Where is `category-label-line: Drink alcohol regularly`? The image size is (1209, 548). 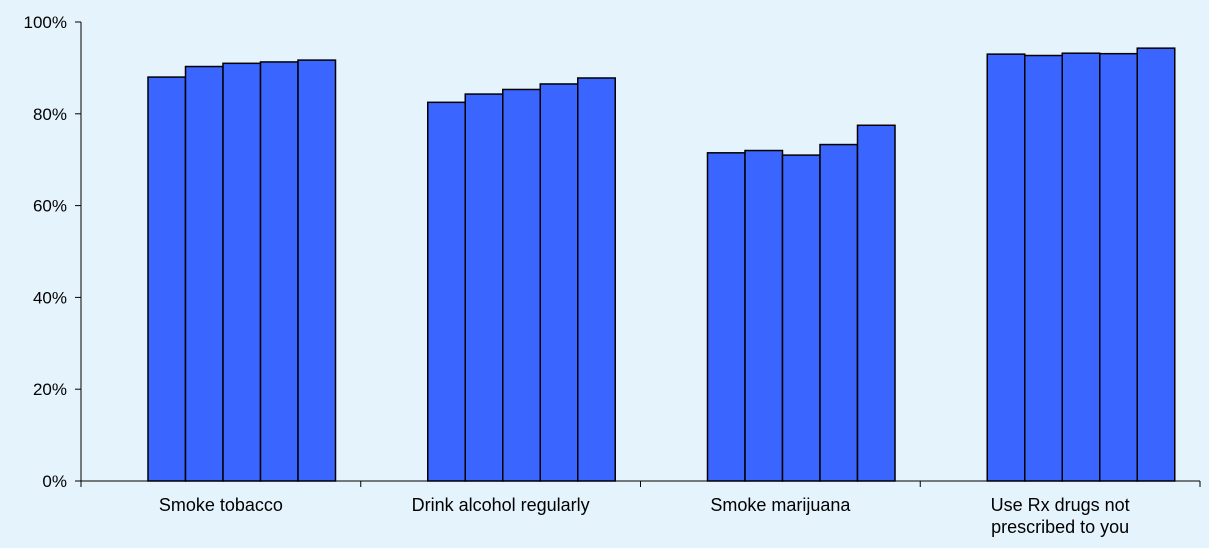 category-label-line: Drink alcohol regularly is located at coordinates (501, 505).